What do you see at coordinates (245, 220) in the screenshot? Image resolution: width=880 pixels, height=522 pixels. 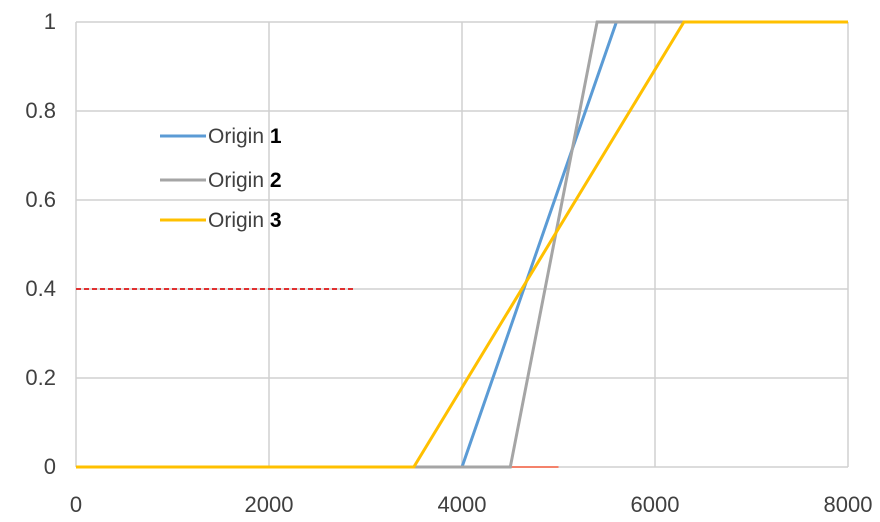 I see `legend-label-origin-3: Origin 3` at bounding box center [245, 220].